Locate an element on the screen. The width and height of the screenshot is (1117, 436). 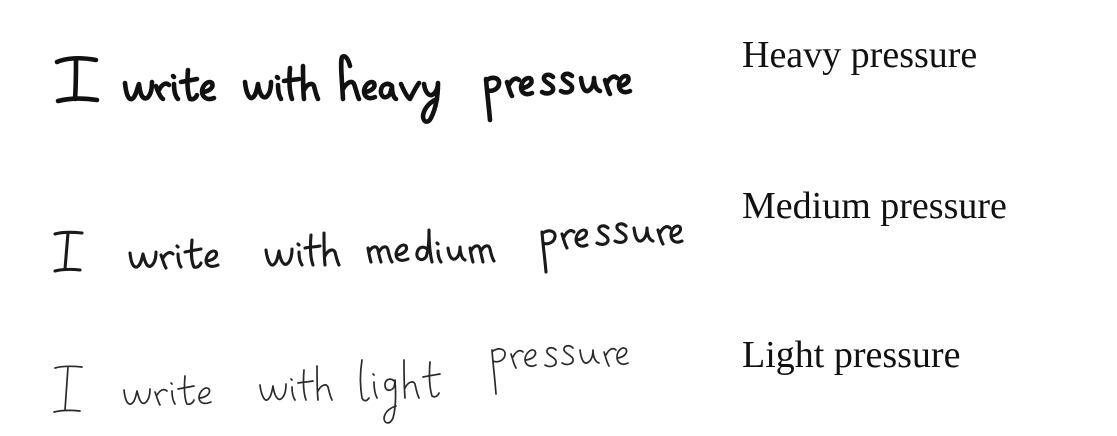
handwriting-heavy-strokes is located at coordinates (343, 89).